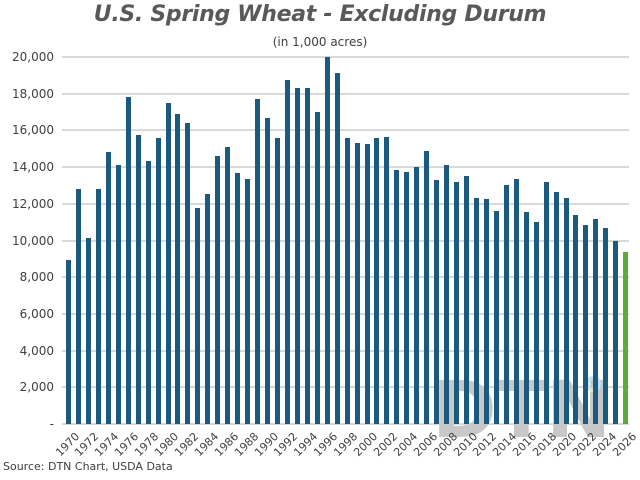 The width and height of the screenshot is (640, 480). Describe the element at coordinates (427, 287) in the screenshot. I see `bar-2006` at that location.